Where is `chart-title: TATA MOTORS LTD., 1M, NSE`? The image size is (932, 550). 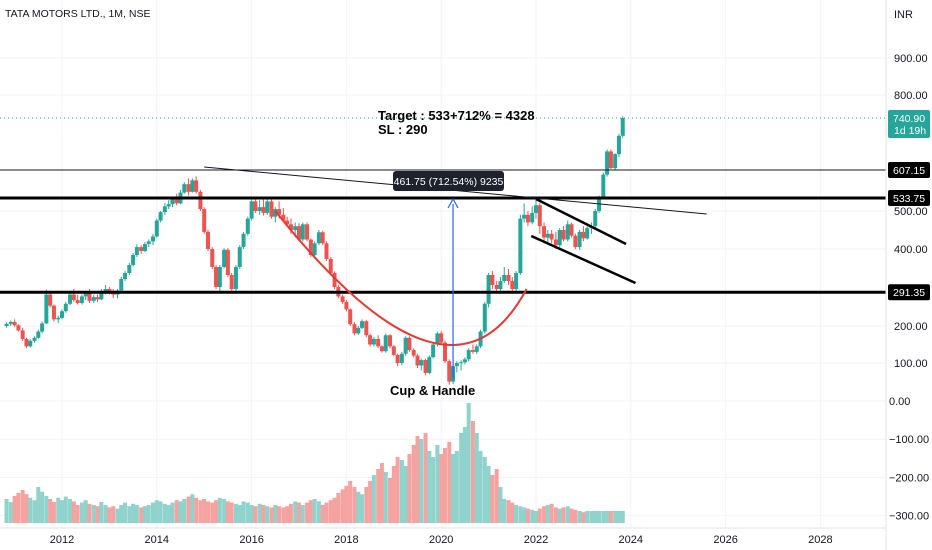
chart-title: TATA MOTORS LTD., 1M, NSE is located at coordinates (77, 14).